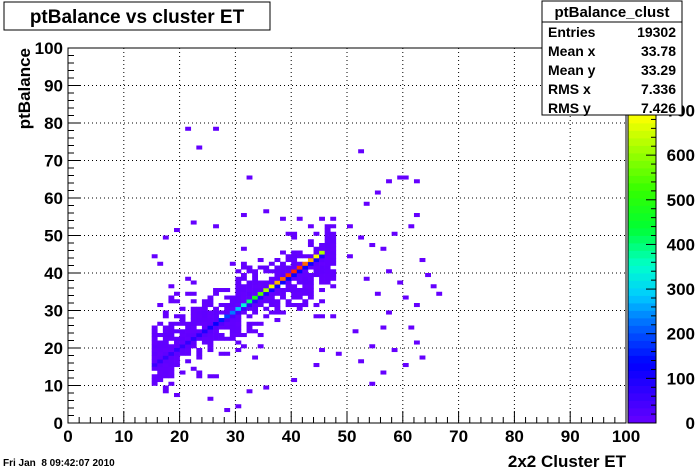  Describe the element at coordinates (681, 244) in the screenshot. I see `z-tick-label: 400` at that location.